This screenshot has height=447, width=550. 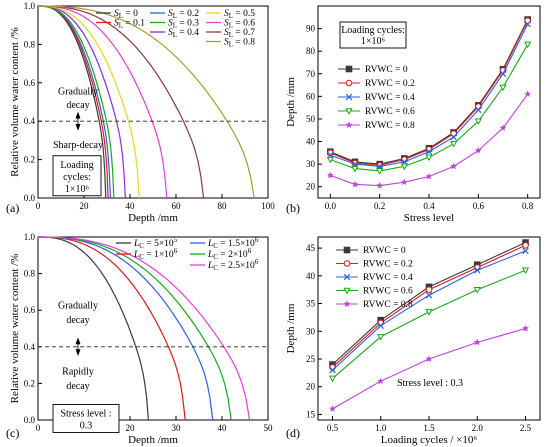 I want to click on y-tick-label: 20, so click(x=311, y=387).